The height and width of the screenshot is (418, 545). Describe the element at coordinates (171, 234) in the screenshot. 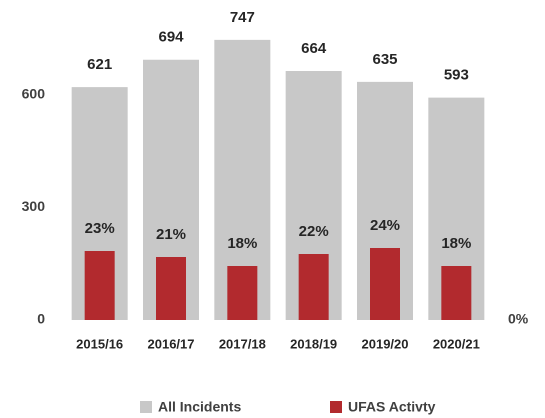

I see `data-label: 21%` at that location.